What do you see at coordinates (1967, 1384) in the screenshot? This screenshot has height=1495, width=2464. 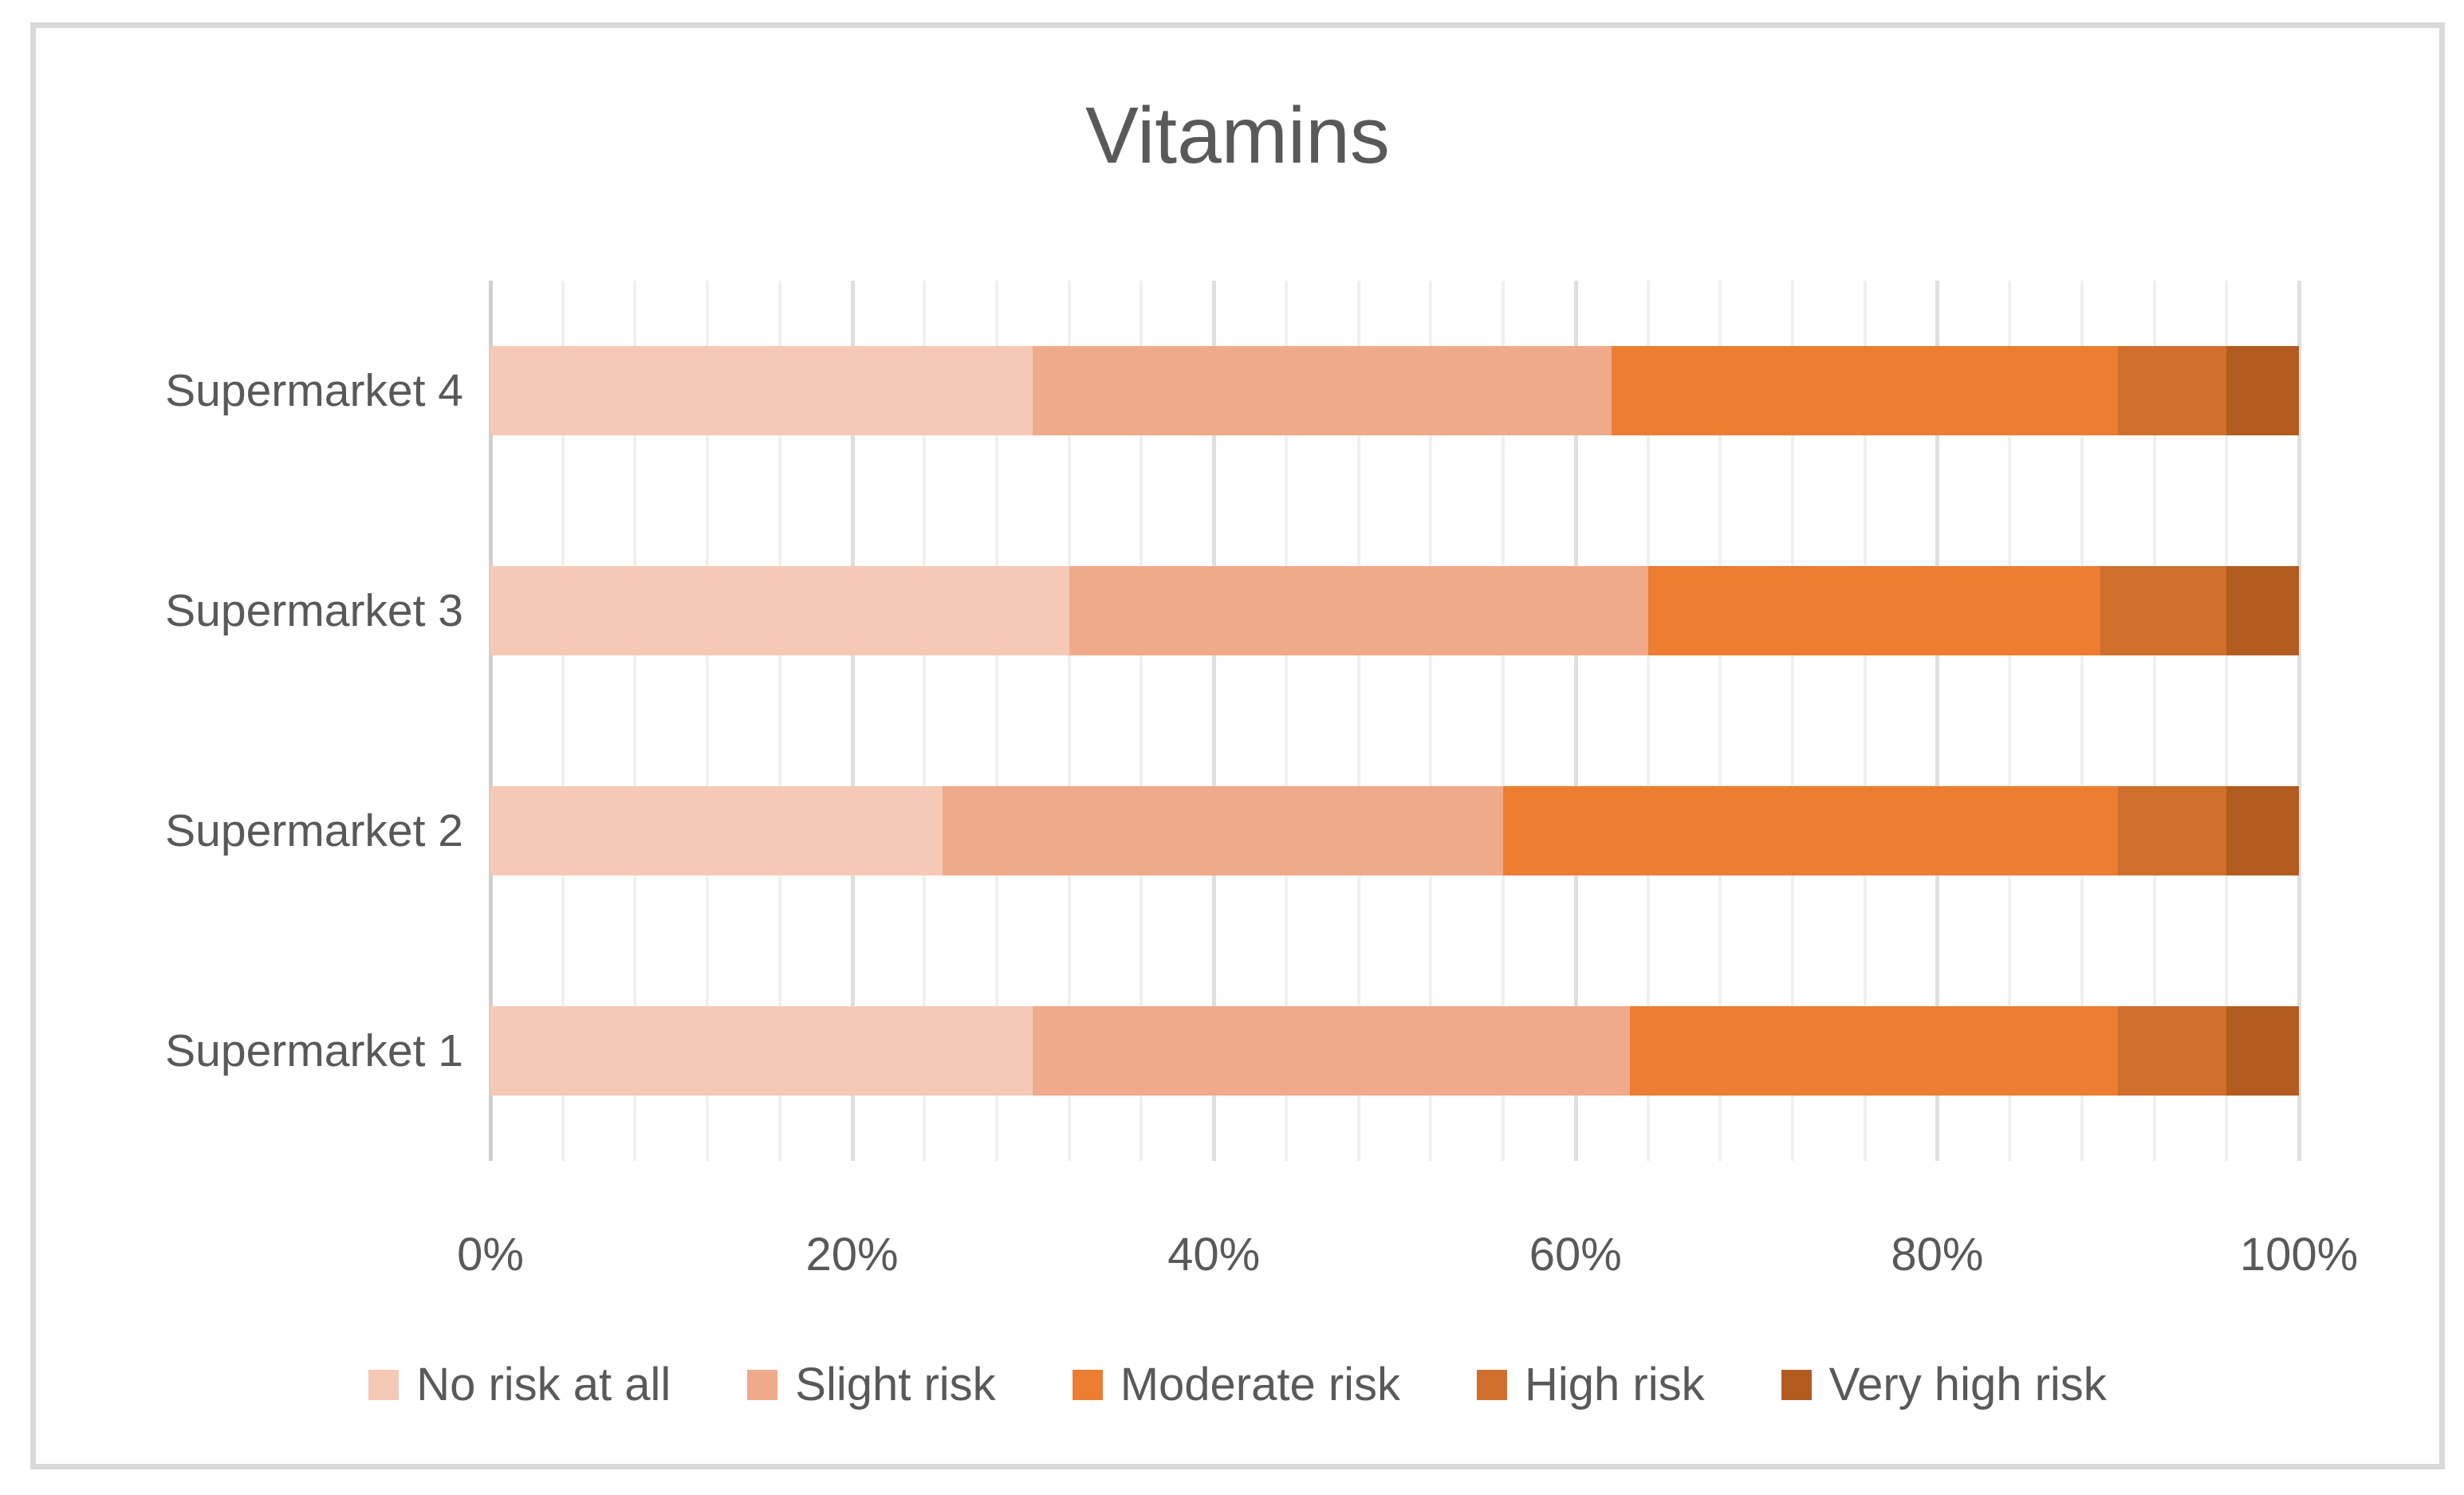 I see `legend-label: Very high risk` at bounding box center [1967, 1384].